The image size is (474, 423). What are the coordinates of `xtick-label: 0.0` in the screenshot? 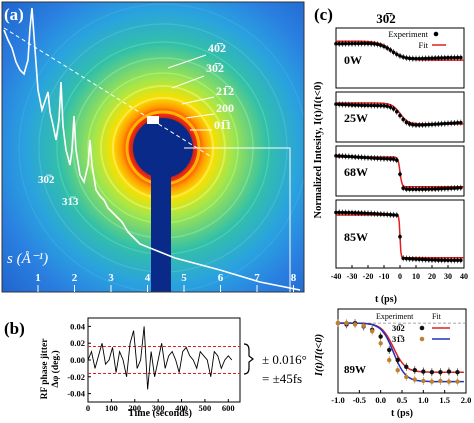 It's located at (380, 400).